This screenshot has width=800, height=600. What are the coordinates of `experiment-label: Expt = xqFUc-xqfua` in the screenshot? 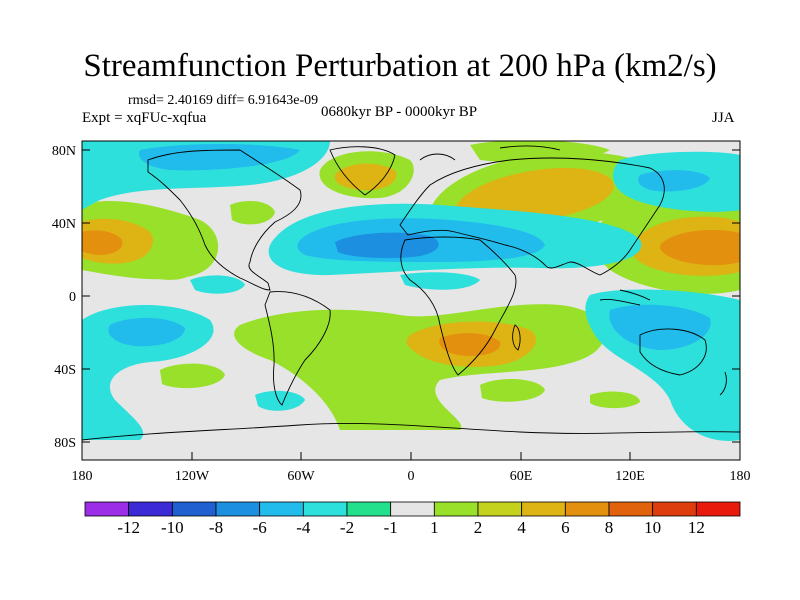 It's located at (144, 118).